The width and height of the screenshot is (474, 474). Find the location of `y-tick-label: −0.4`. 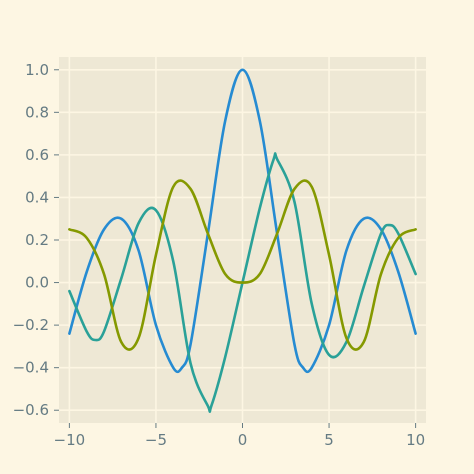

y-tick-label: −0.4 is located at coordinates (31, 368).